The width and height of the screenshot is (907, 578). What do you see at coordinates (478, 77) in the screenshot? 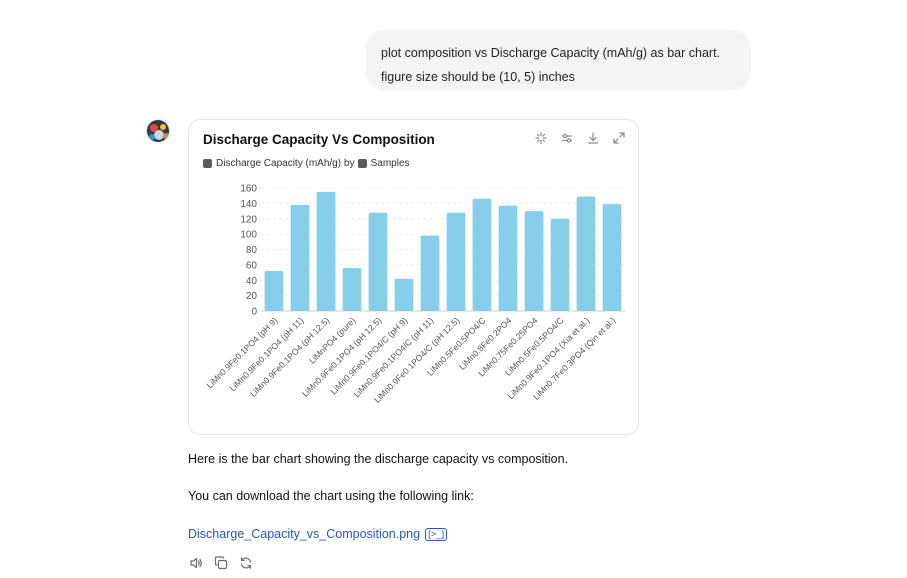
I see `user-message-line-2: figure size should be (10, 5) inches` at bounding box center [478, 77].